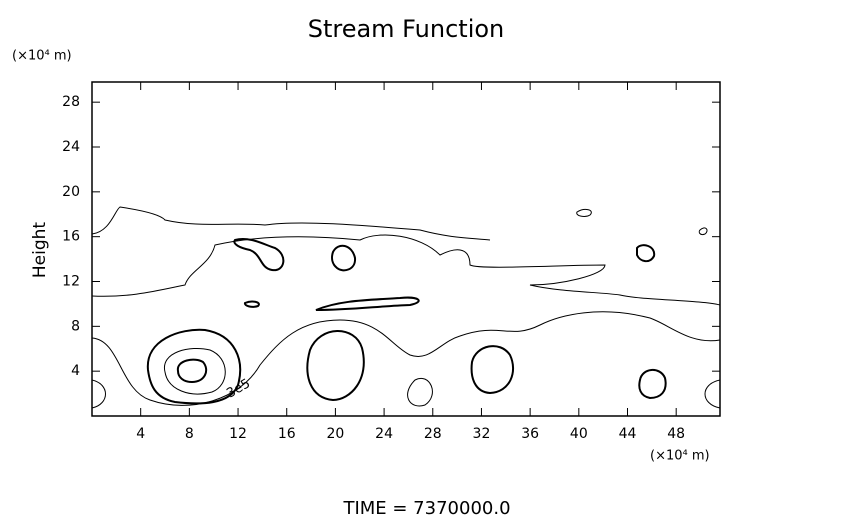 This screenshot has width=854, height=519. What do you see at coordinates (530, 434) in the screenshot?
I see `x-tick-label: 36` at bounding box center [530, 434].